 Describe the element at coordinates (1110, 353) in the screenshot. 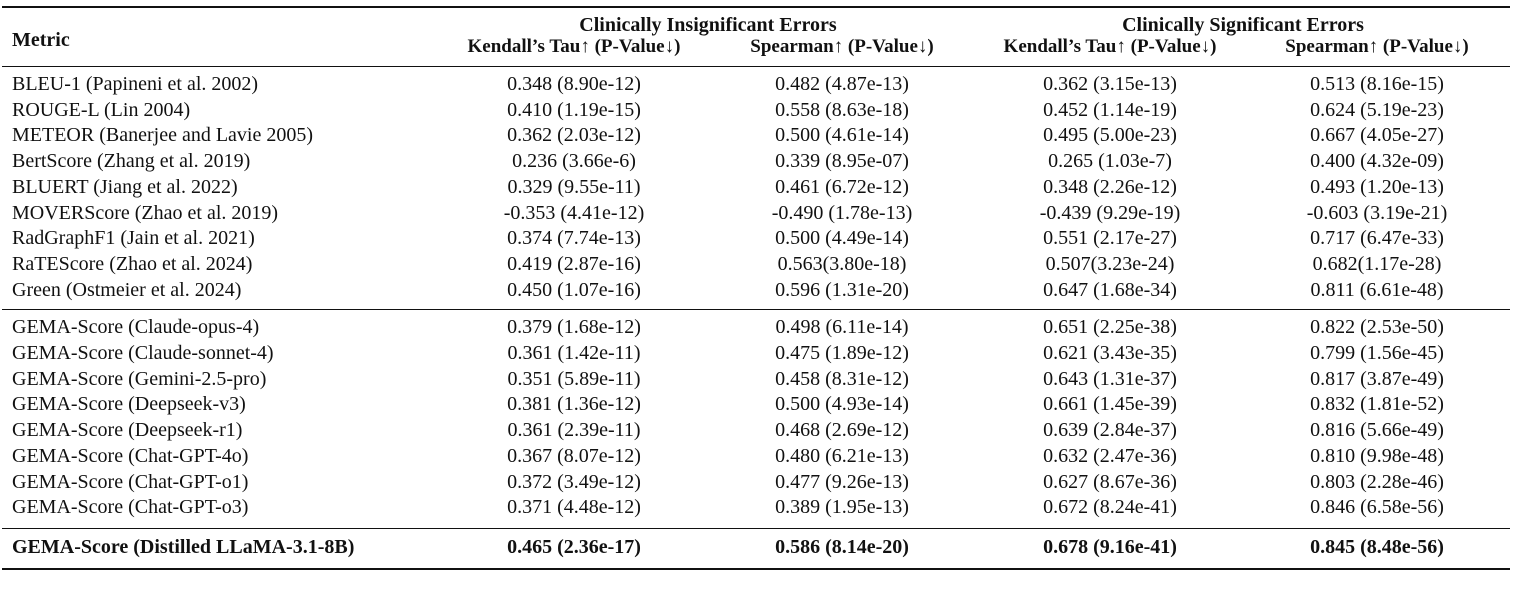

I see `sig-kendall-value: 0.621 (3.43e-35)` at that location.